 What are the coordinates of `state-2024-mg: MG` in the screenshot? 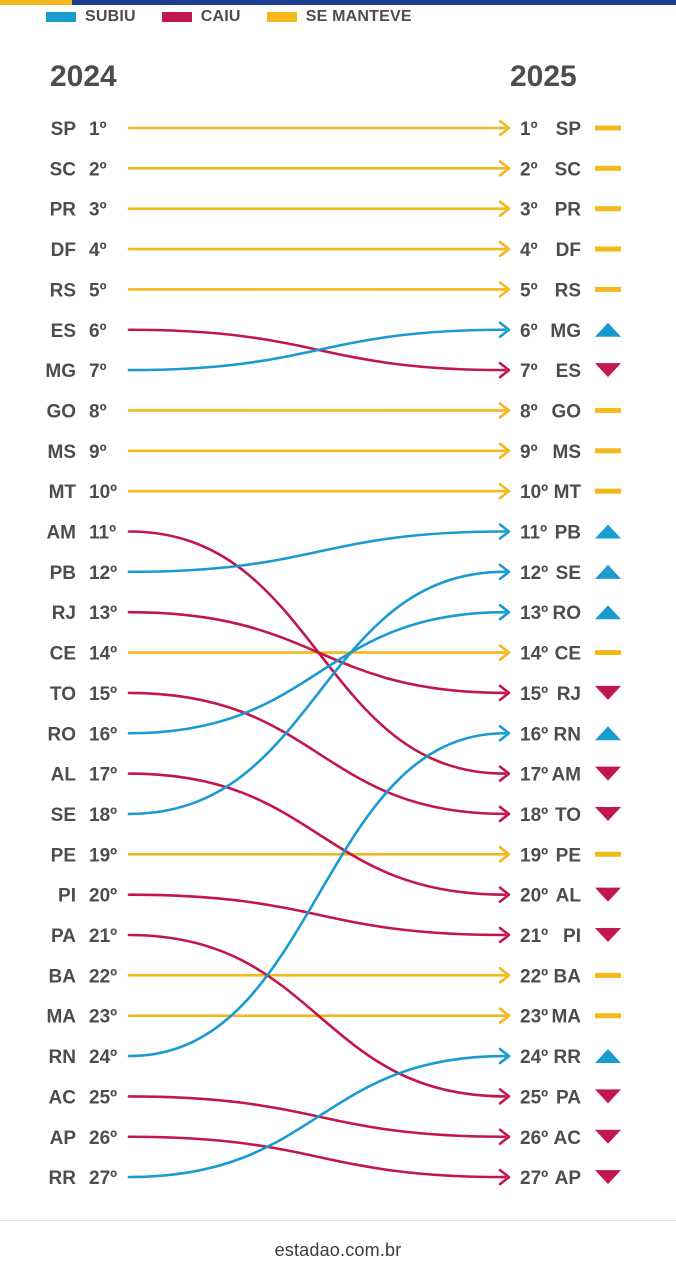 It's located at (60, 371).